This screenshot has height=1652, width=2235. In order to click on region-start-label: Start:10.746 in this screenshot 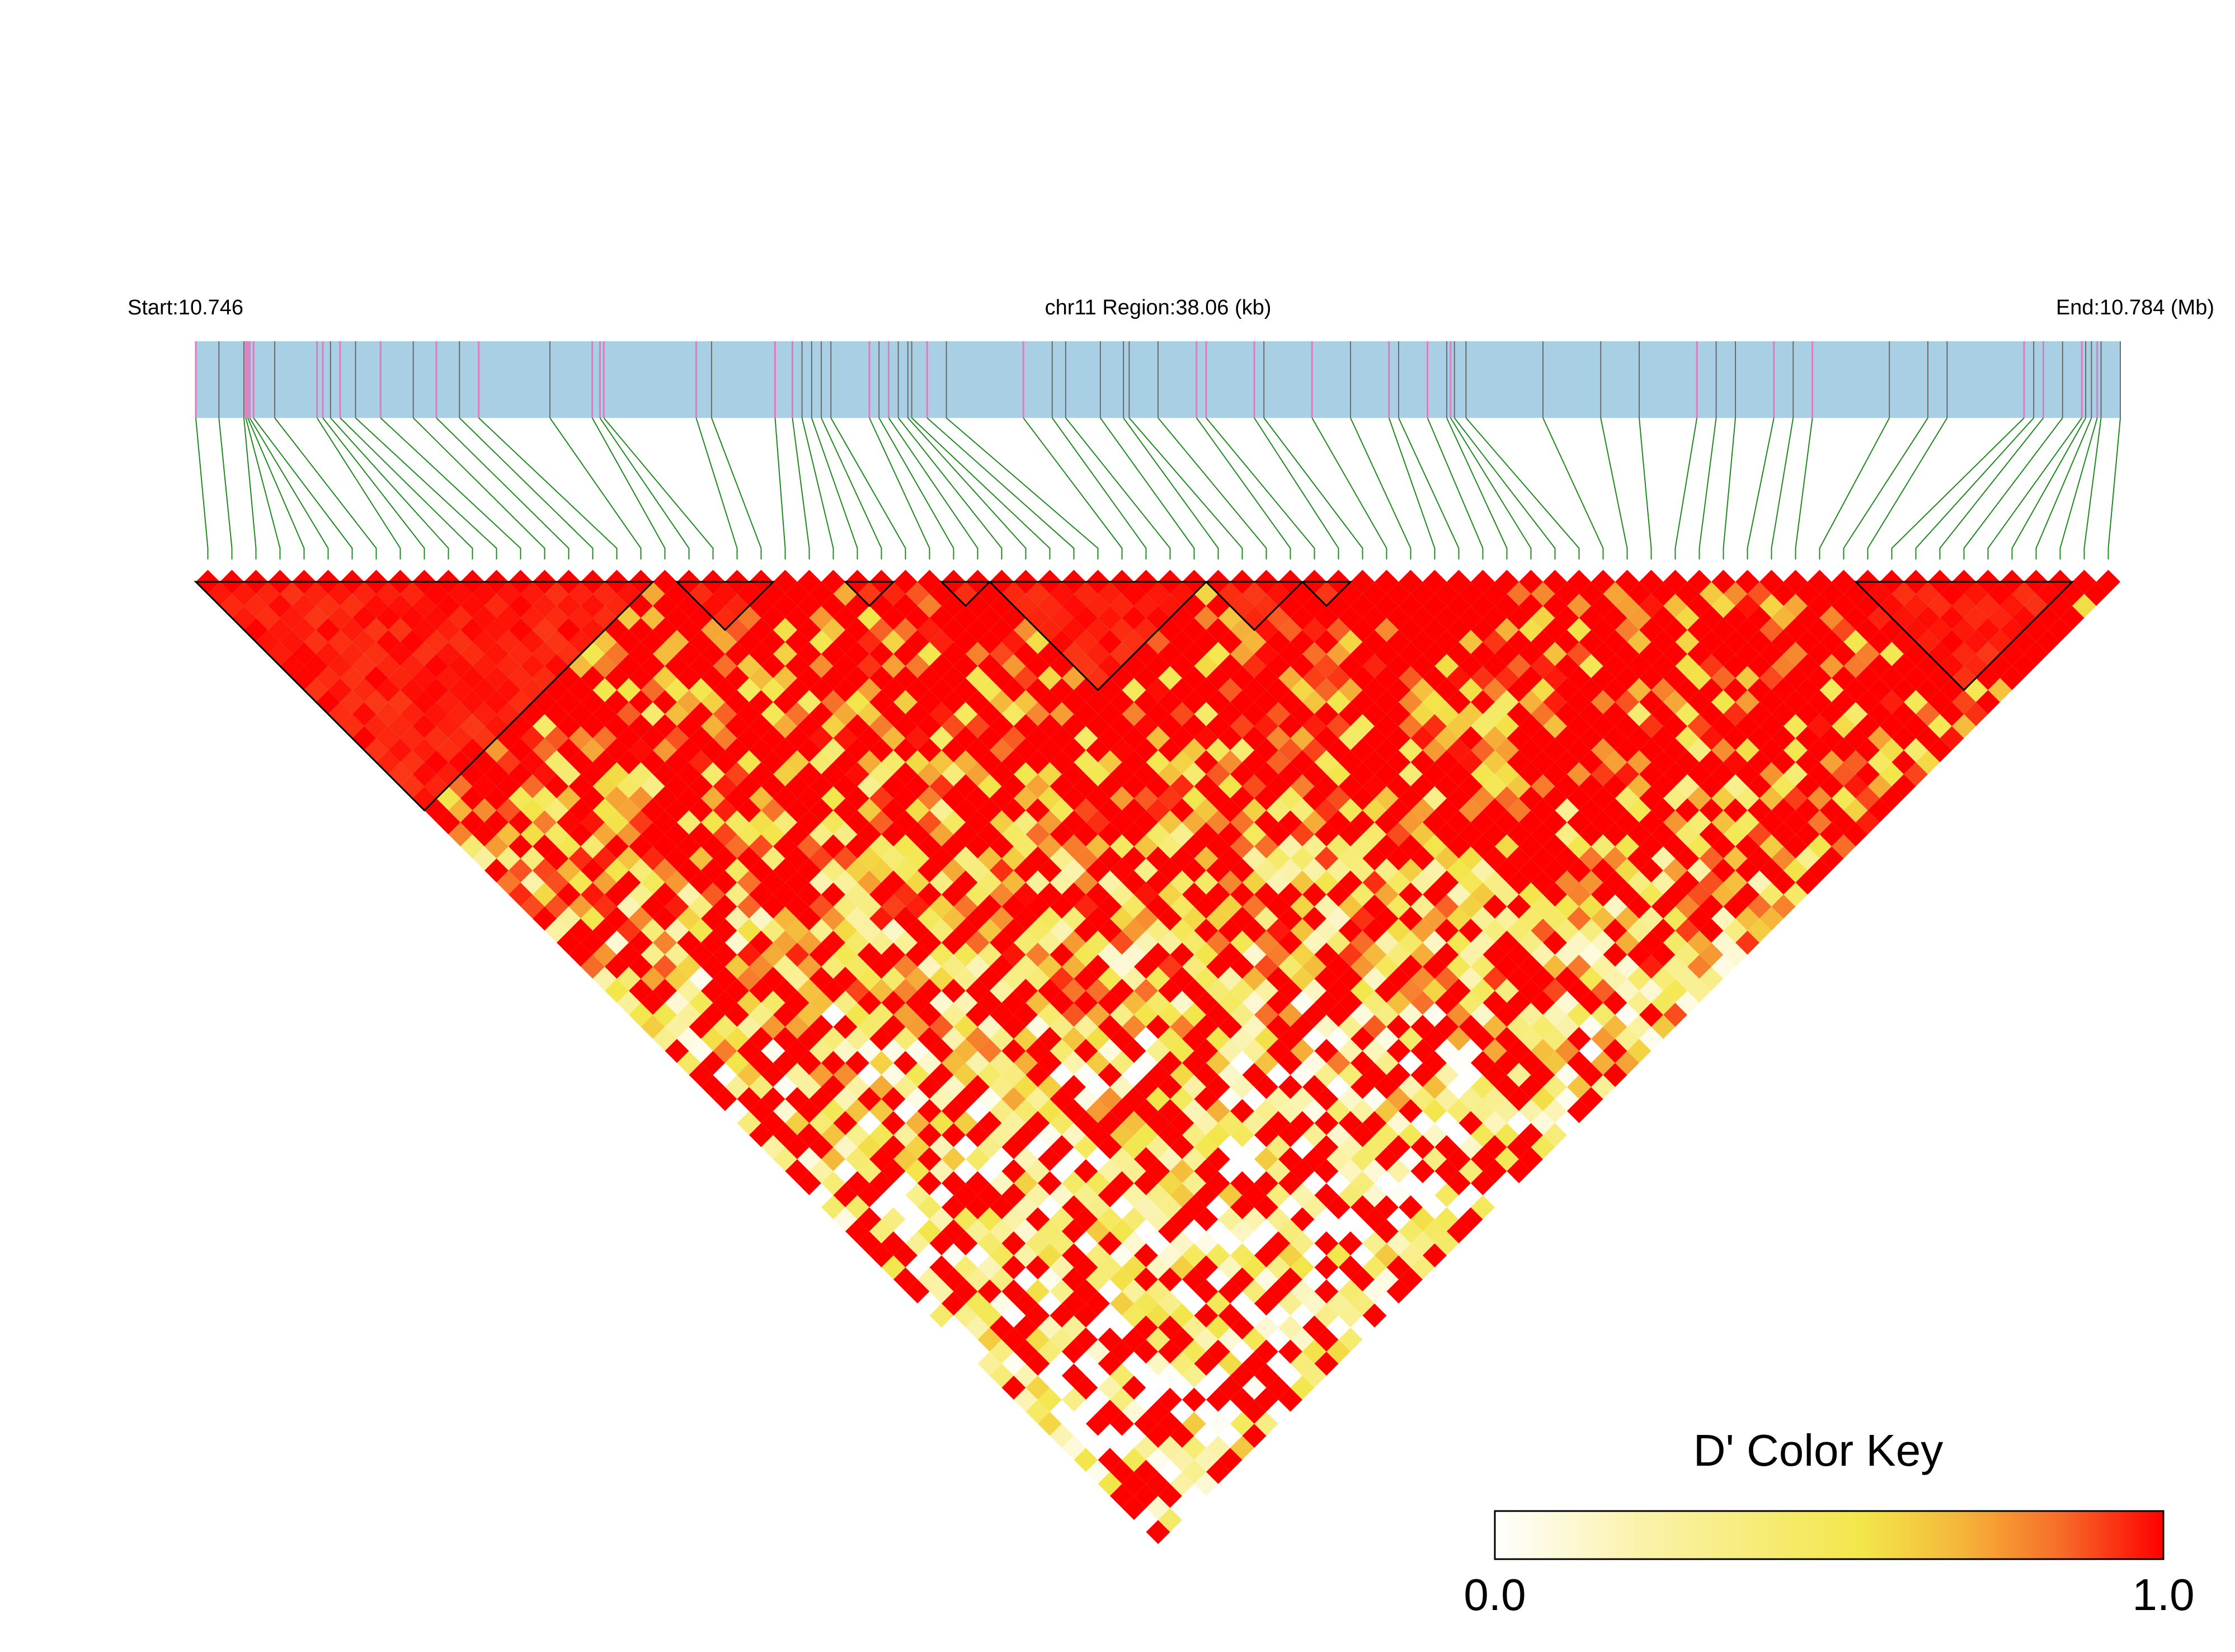, I will do `click(185, 308)`.